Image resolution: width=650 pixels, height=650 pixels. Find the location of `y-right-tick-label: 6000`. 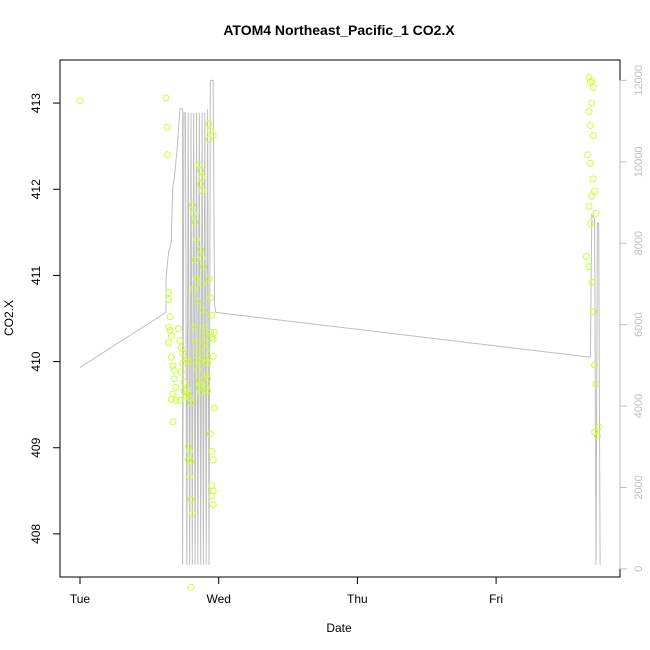

y-right-tick-label: 6000 is located at coordinates (639, 324).